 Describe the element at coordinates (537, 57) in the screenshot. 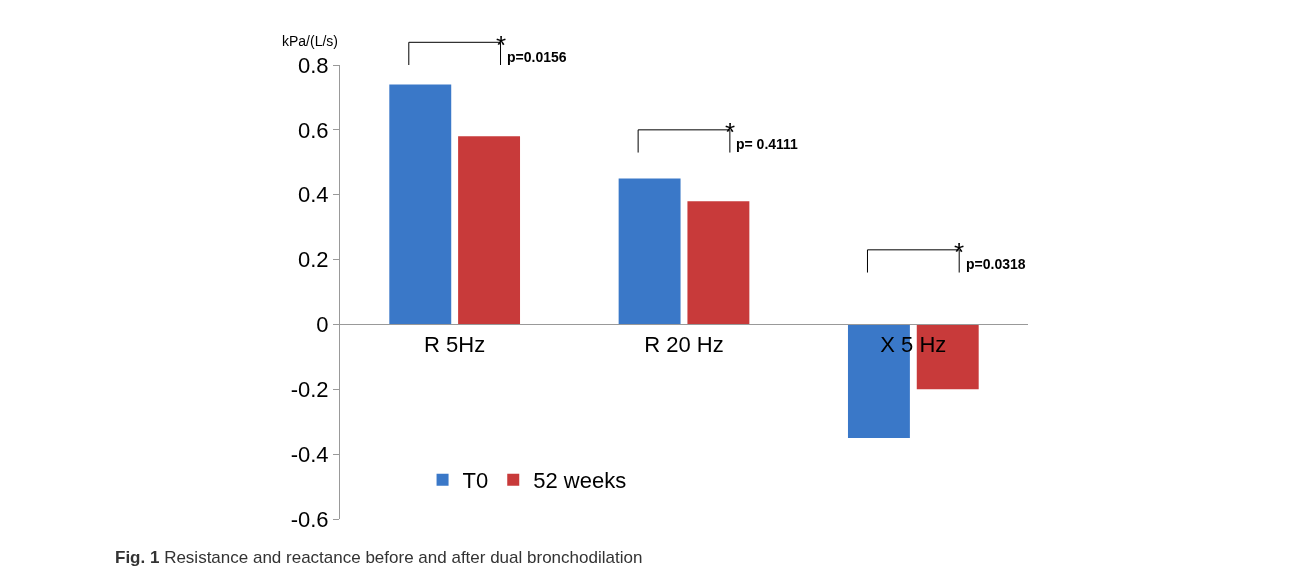

I see `text: p=0.0156` at that location.